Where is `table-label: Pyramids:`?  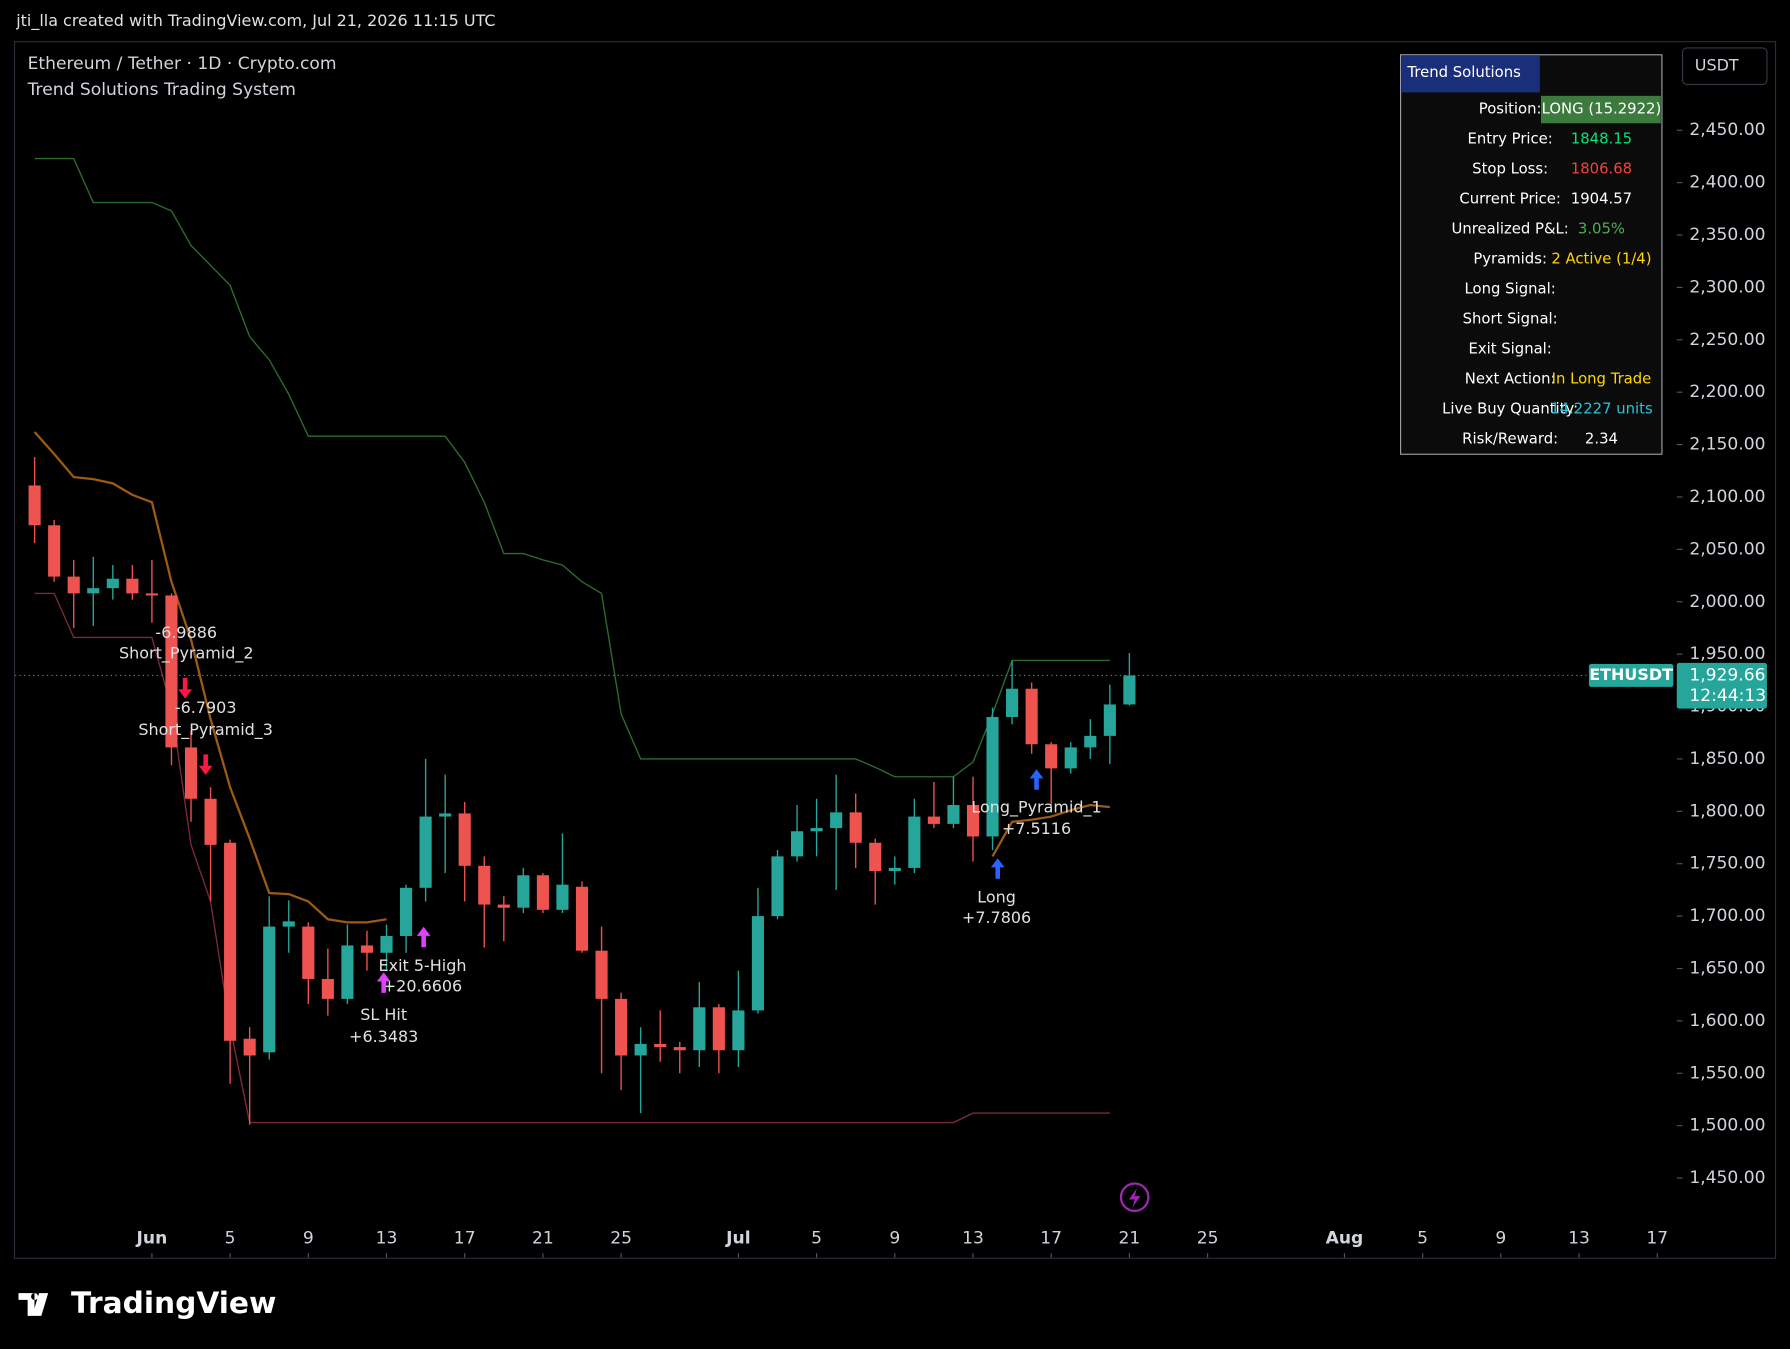
table-label: Pyramids: is located at coordinates (1510, 259).